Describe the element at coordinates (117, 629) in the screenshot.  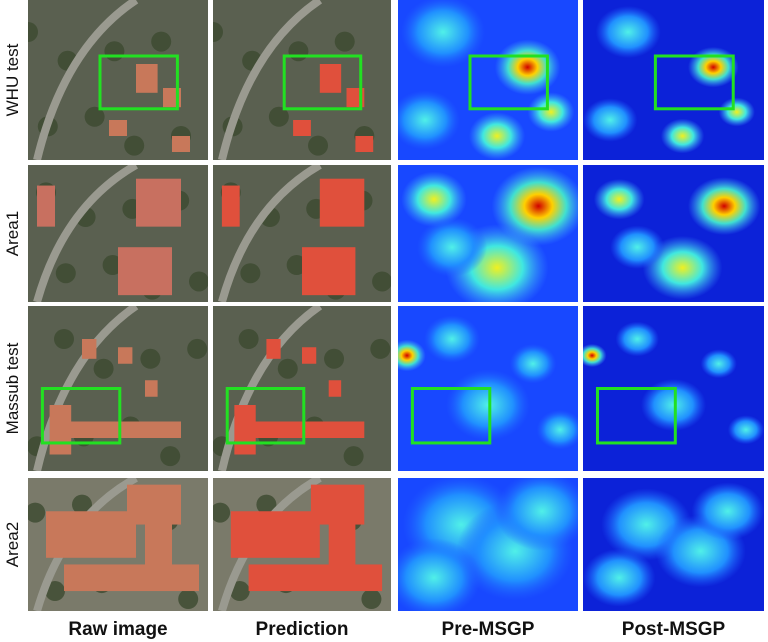
I see `column-label: Raw image` at that location.